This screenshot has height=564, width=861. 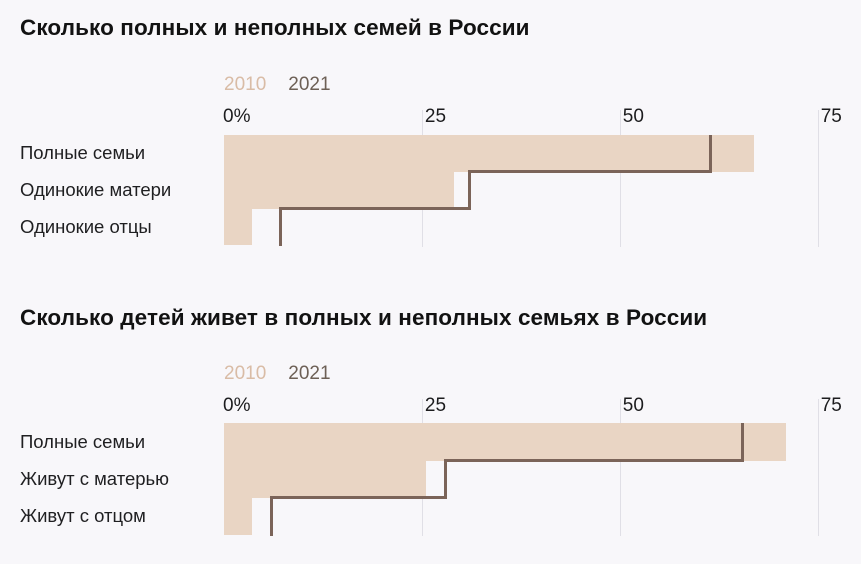 I want to click on category-label: Одинокие матери, so click(x=96, y=189).